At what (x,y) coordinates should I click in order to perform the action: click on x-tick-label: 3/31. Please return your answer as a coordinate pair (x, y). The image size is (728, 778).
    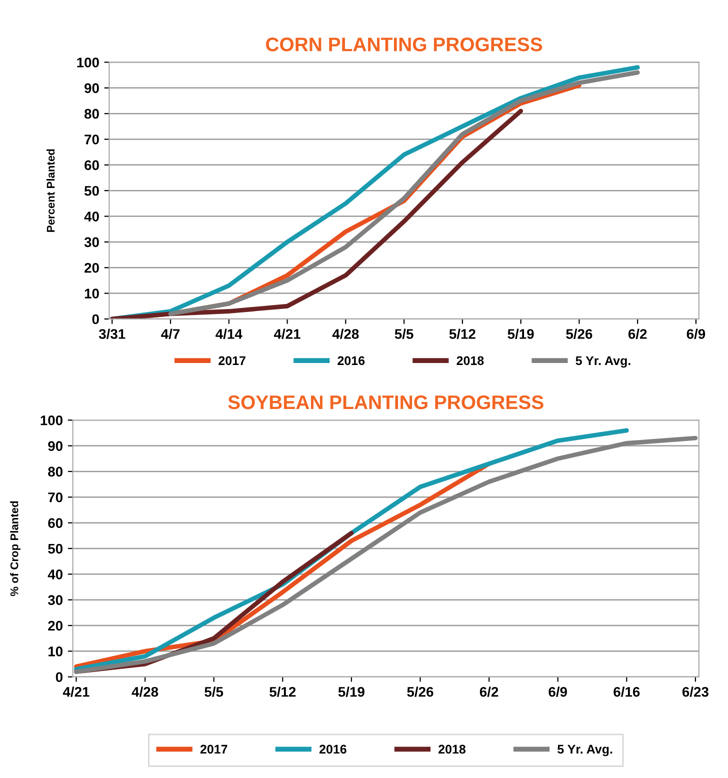
    Looking at the image, I should click on (112, 334).